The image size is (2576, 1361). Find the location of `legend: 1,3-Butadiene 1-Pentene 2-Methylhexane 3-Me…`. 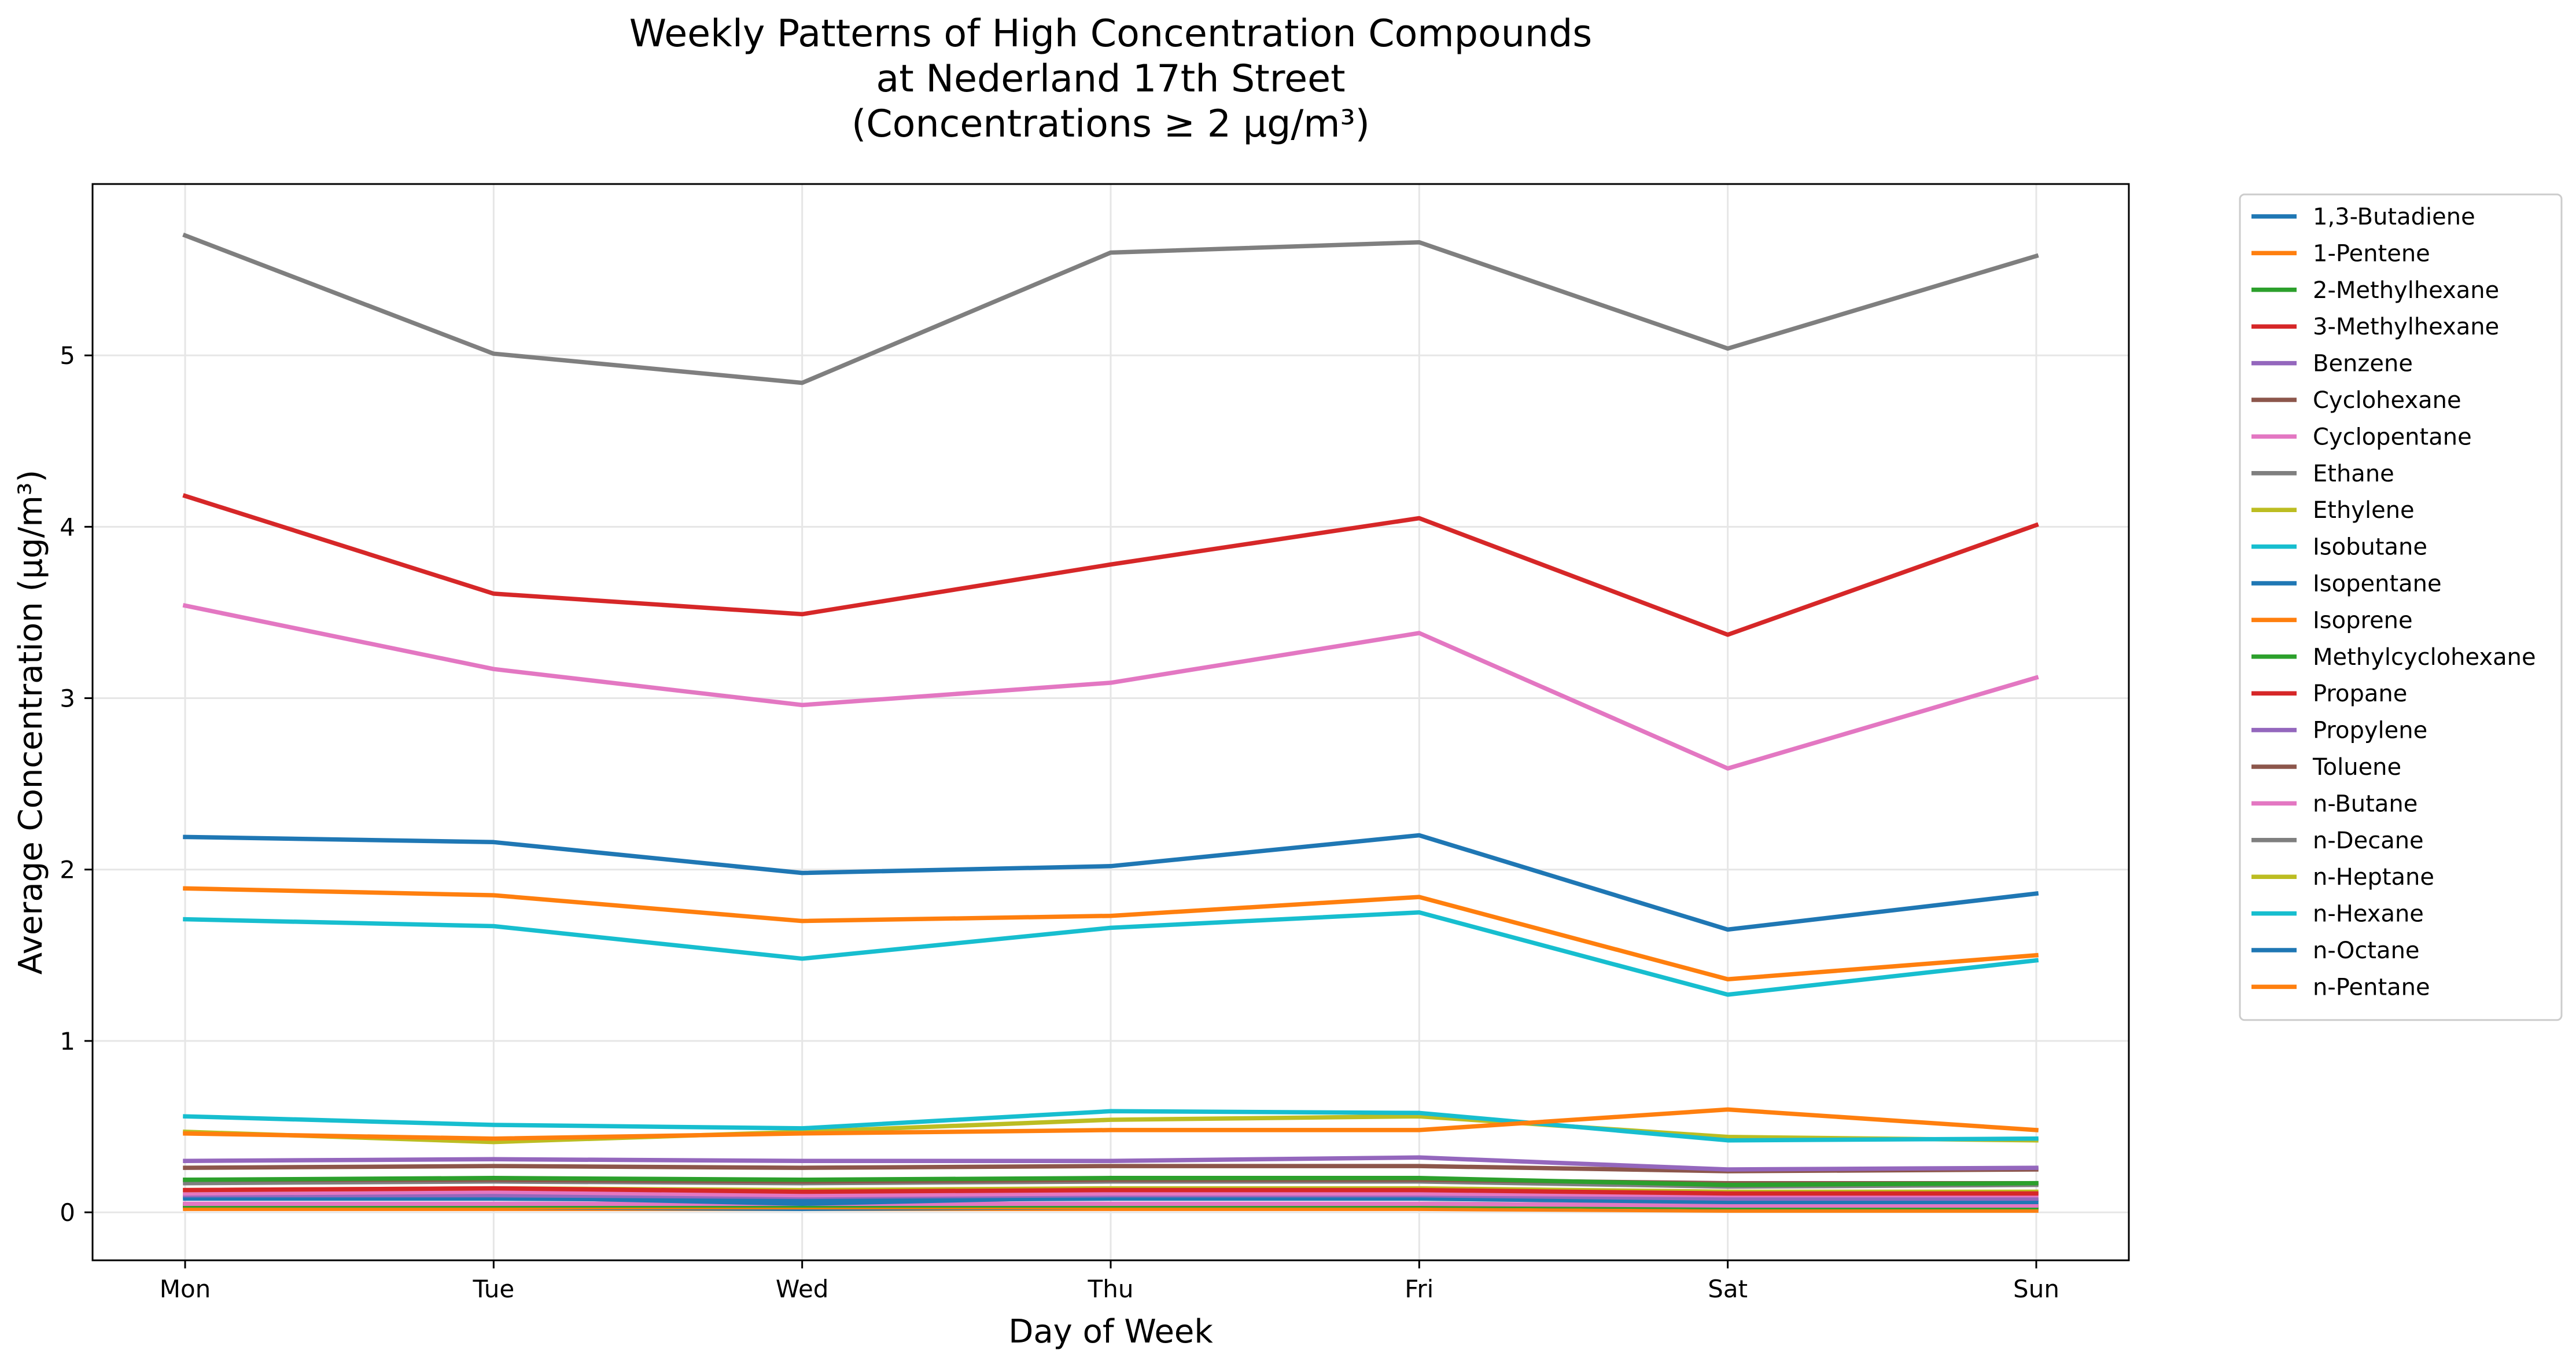

legend: 1,3-Butadiene 1-Pentene 2-Methylhexane 3-Me… is located at coordinates (2401, 607).